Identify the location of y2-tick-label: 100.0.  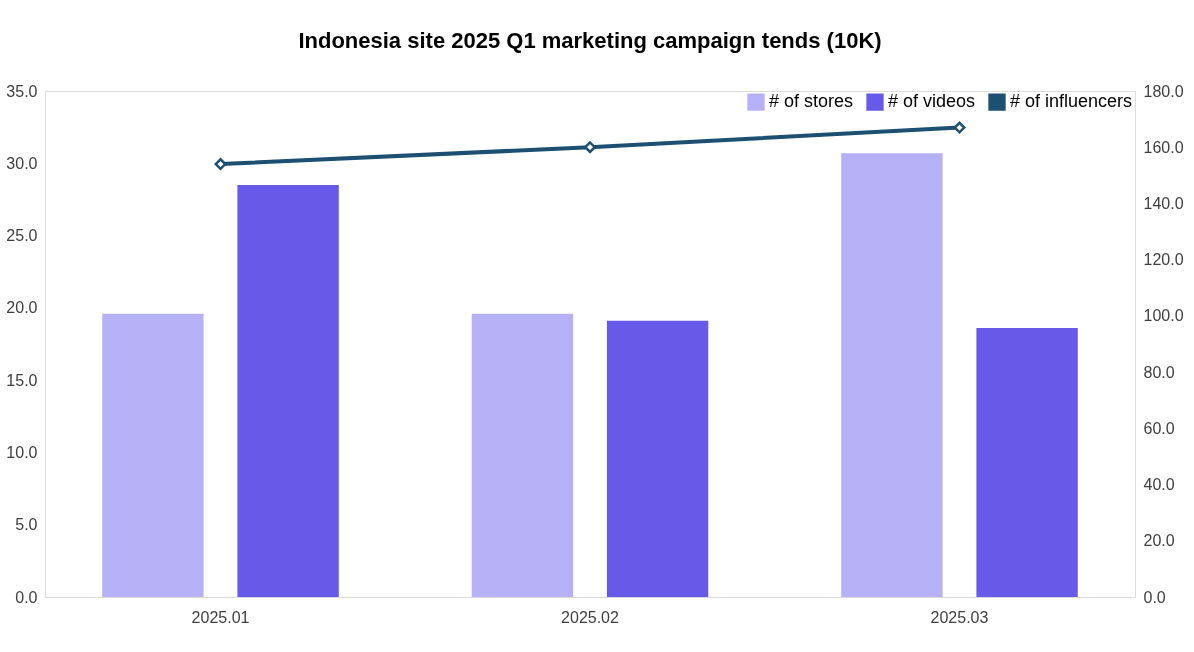
(1163, 316).